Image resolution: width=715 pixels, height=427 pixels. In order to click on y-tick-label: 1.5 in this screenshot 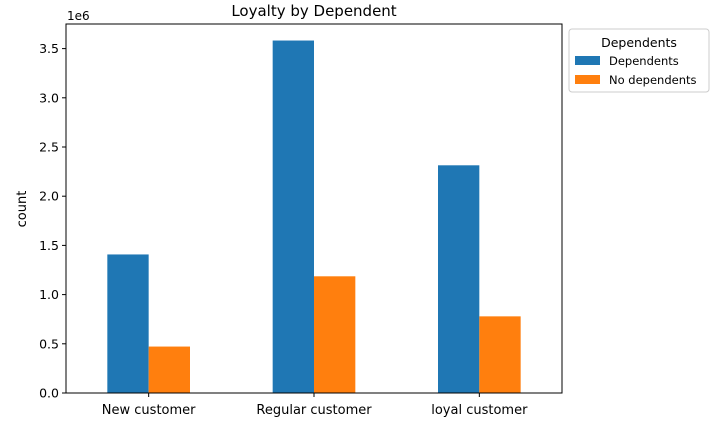, I will do `click(49, 245)`.